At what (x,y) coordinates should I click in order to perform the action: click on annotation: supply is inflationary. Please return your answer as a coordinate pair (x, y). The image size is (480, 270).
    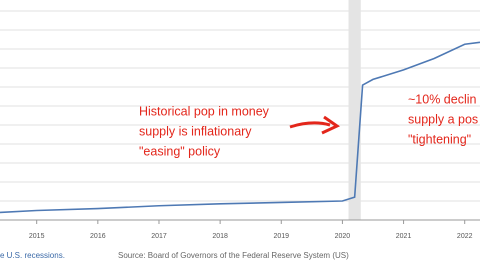
    Looking at the image, I should click on (195, 131).